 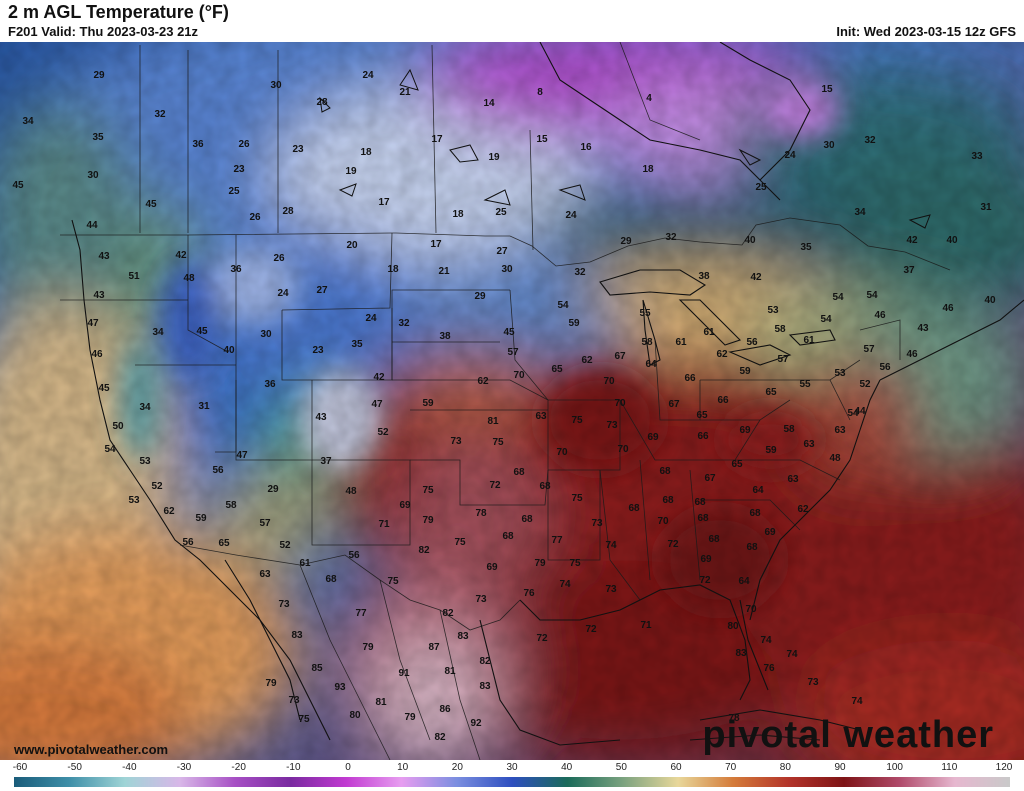 What do you see at coordinates (780, 329) in the screenshot?
I see `temperature-label: 58` at bounding box center [780, 329].